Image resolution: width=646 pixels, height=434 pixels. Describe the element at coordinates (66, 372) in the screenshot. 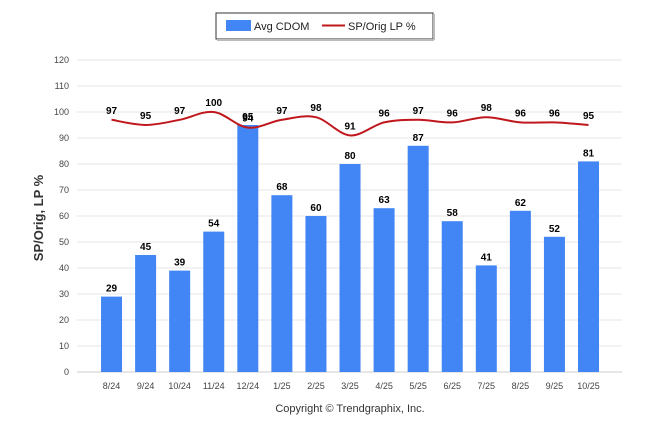

I see `y-tick-label: 0` at that location.